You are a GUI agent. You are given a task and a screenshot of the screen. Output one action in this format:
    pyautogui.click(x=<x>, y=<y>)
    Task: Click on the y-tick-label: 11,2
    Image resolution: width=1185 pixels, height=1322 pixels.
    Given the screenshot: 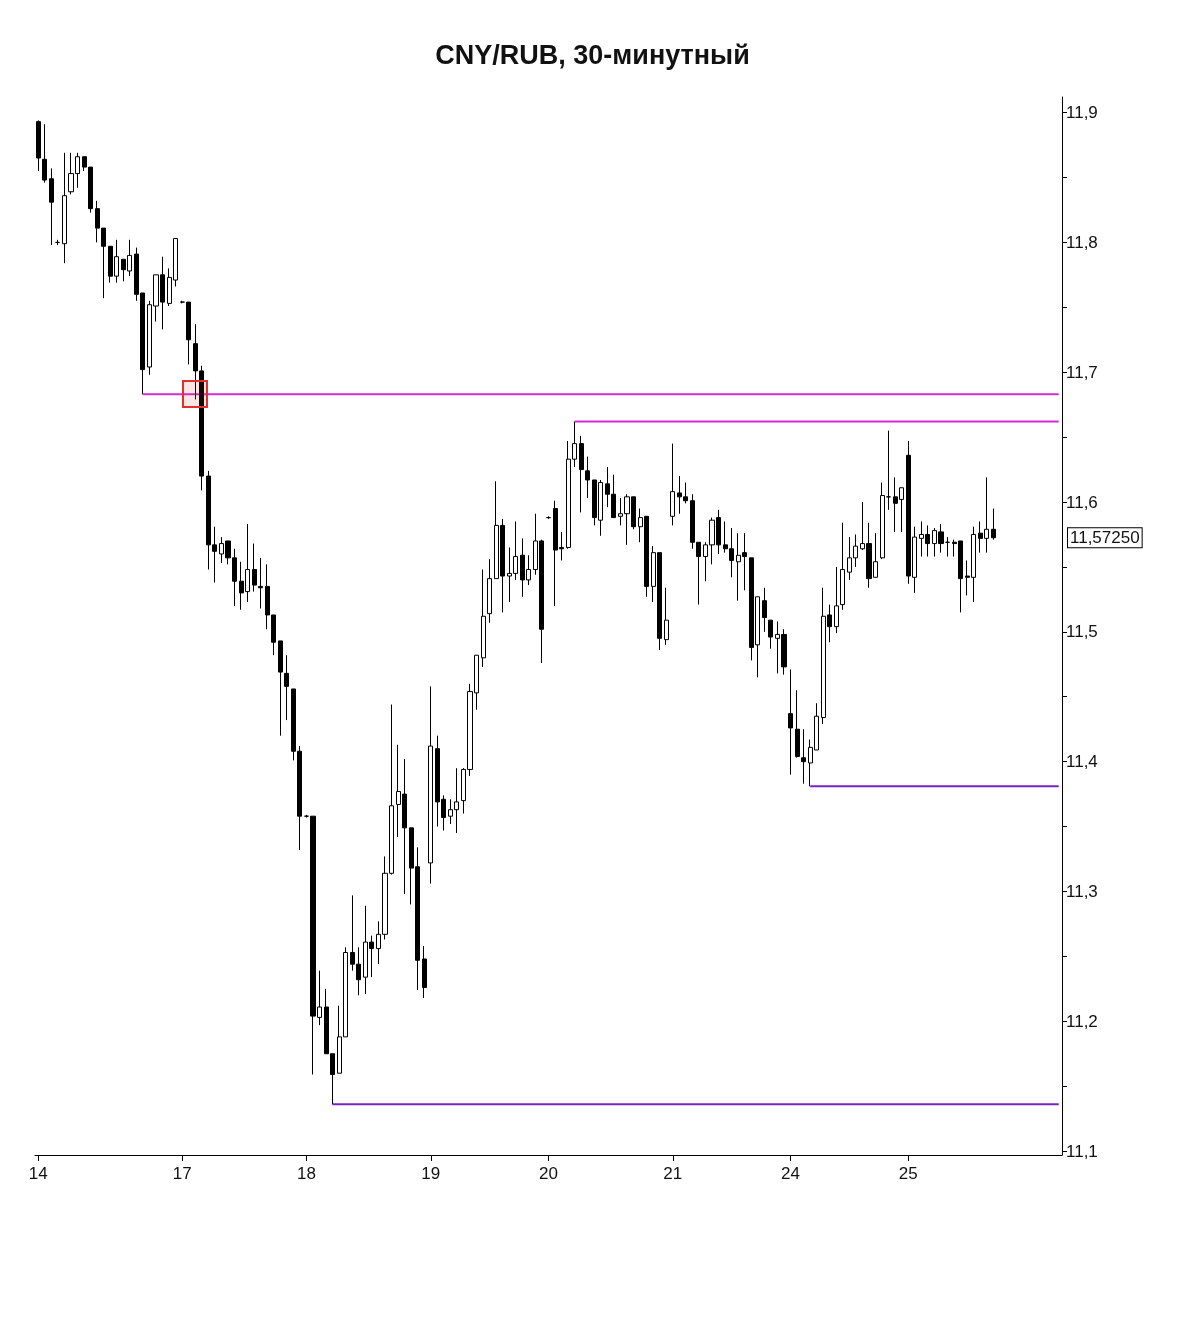 What is the action you would take?
    pyautogui.click(x=1082, y=1021)
    